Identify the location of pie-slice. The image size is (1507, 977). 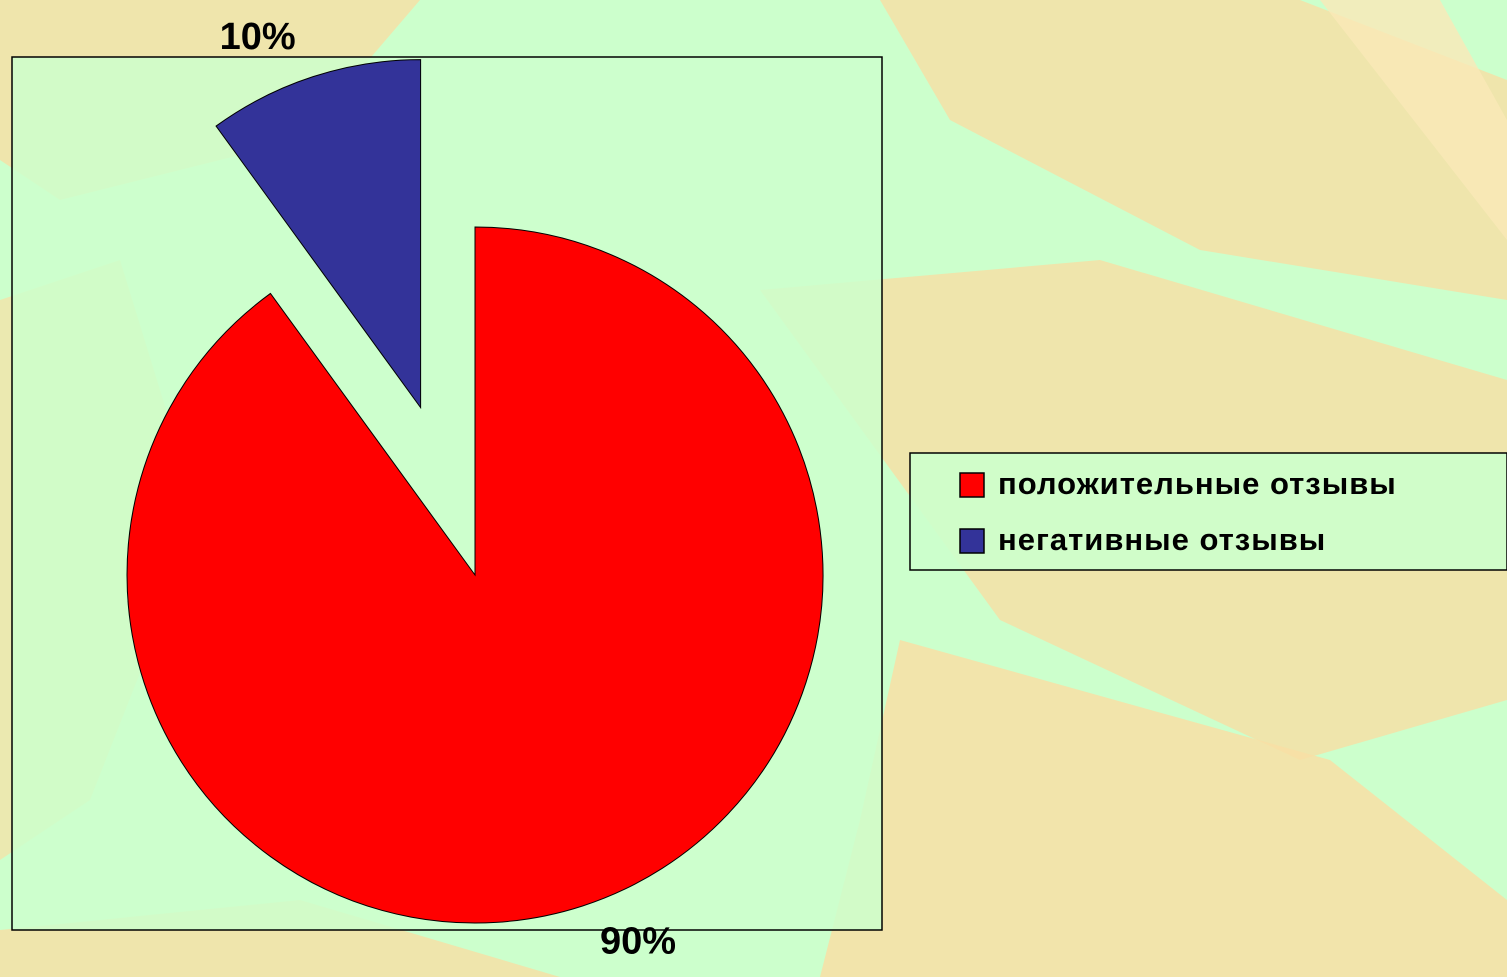
(318, 234).